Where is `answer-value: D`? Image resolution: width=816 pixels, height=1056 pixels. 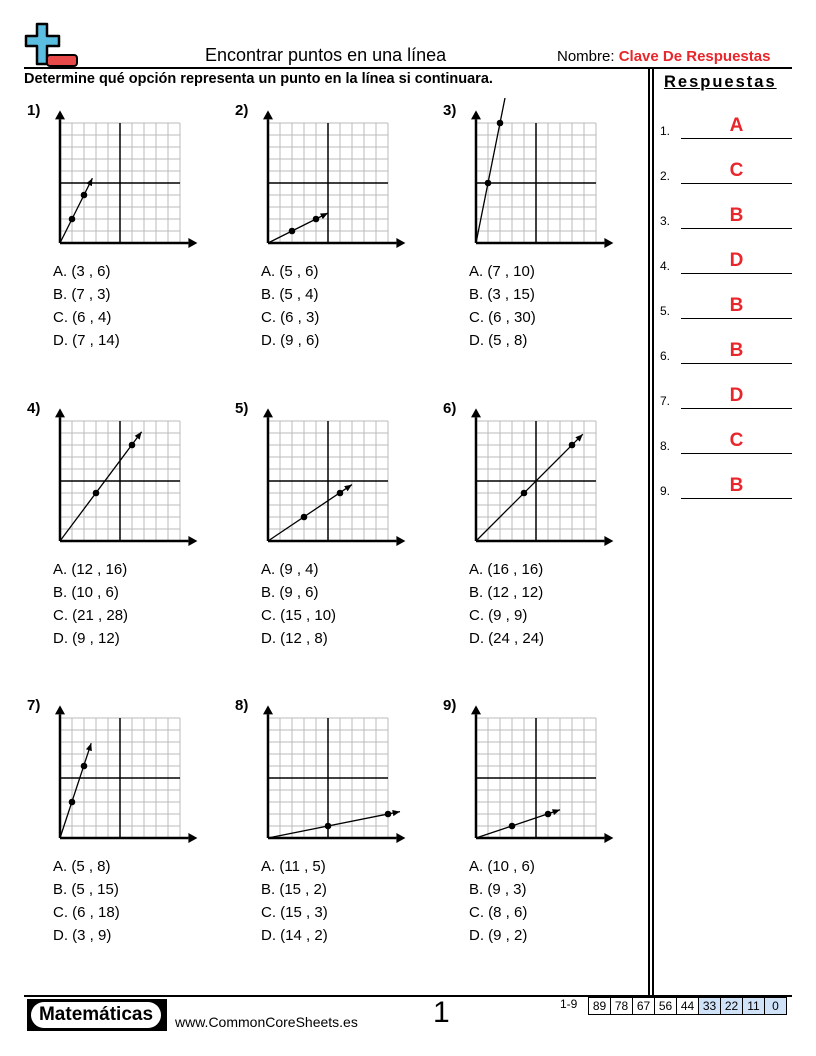 answer-value: D is located at coordinates (736, 397).